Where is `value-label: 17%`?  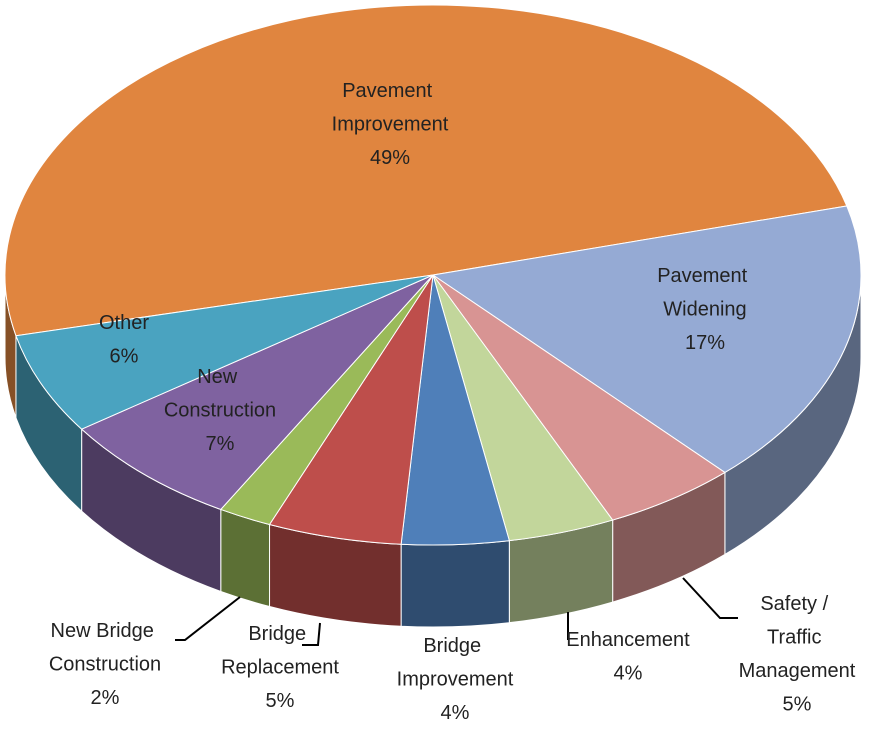
value-label: 17% is located at coordinates (705, 343).